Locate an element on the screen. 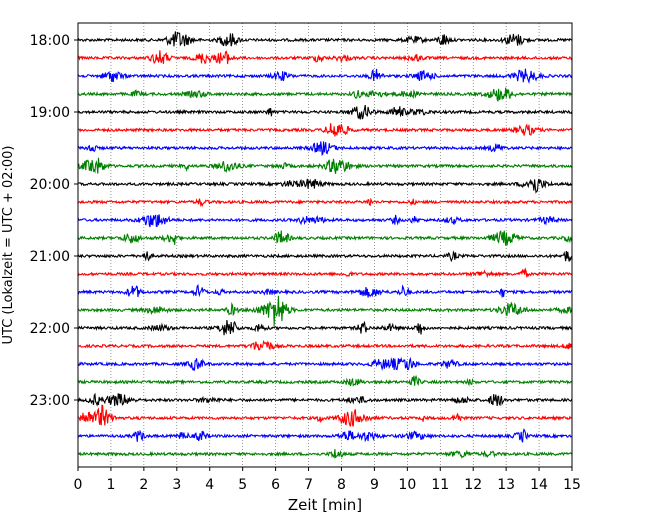 The image size is (650, 520). x-tick-label: 14 is located at coordinates (539, 485).